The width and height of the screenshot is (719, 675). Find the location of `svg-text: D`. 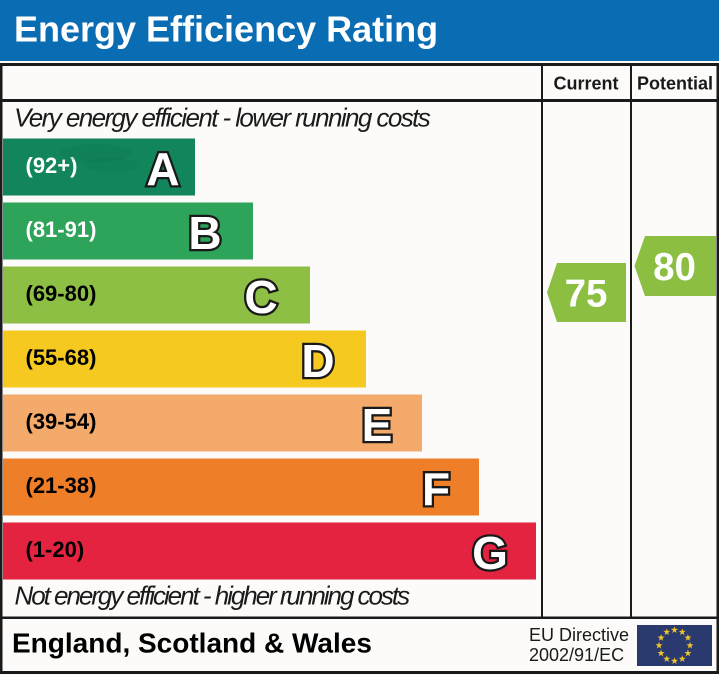

svg-text: D is located at coordinates (317, 361).